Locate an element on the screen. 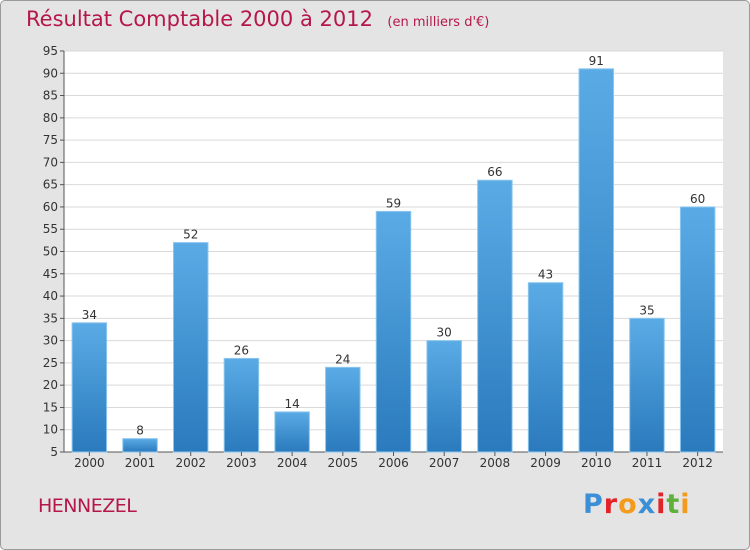  y-tick-label: 45 is located at coordinates (50, 274).